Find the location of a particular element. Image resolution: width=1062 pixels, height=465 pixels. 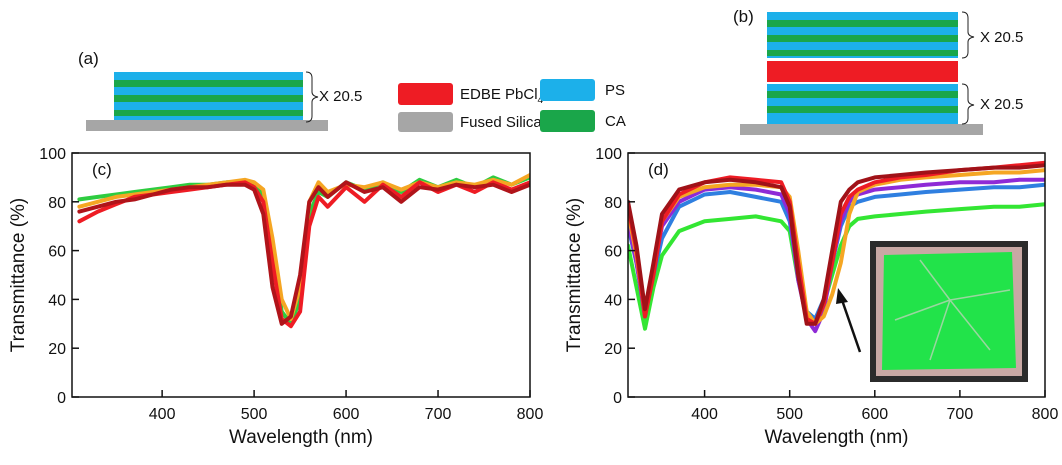

photo-cracks is located at coordinates (952, 310).